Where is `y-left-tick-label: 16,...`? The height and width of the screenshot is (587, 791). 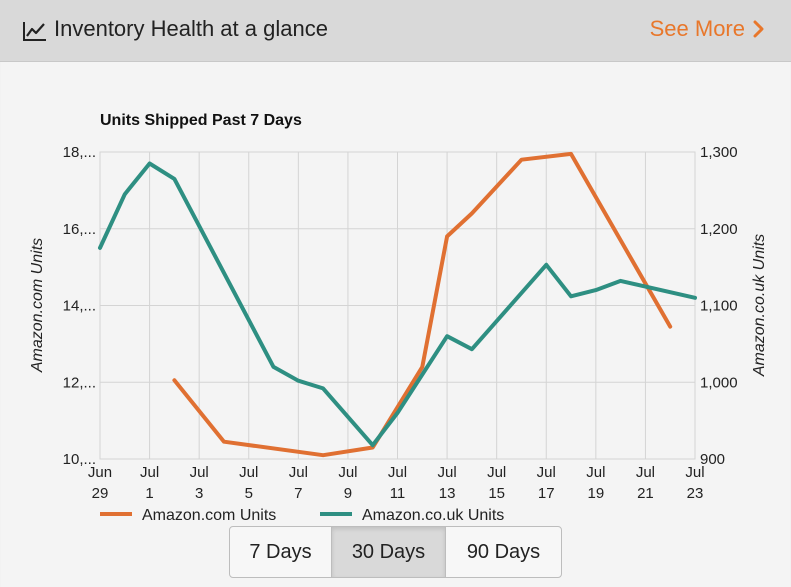 y-left-tick-label: 16,... is located at coordinates (79, 229).